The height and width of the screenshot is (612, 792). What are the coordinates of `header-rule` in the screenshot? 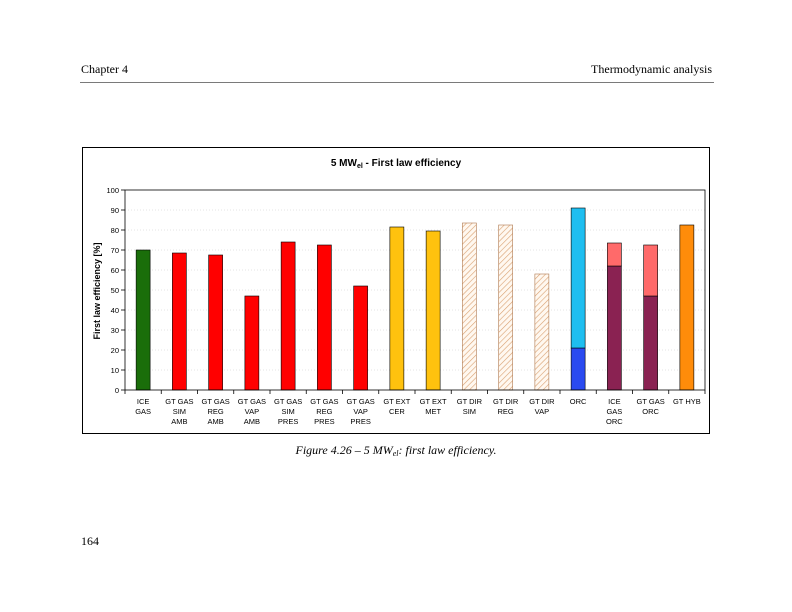 It's located at (397, 82).